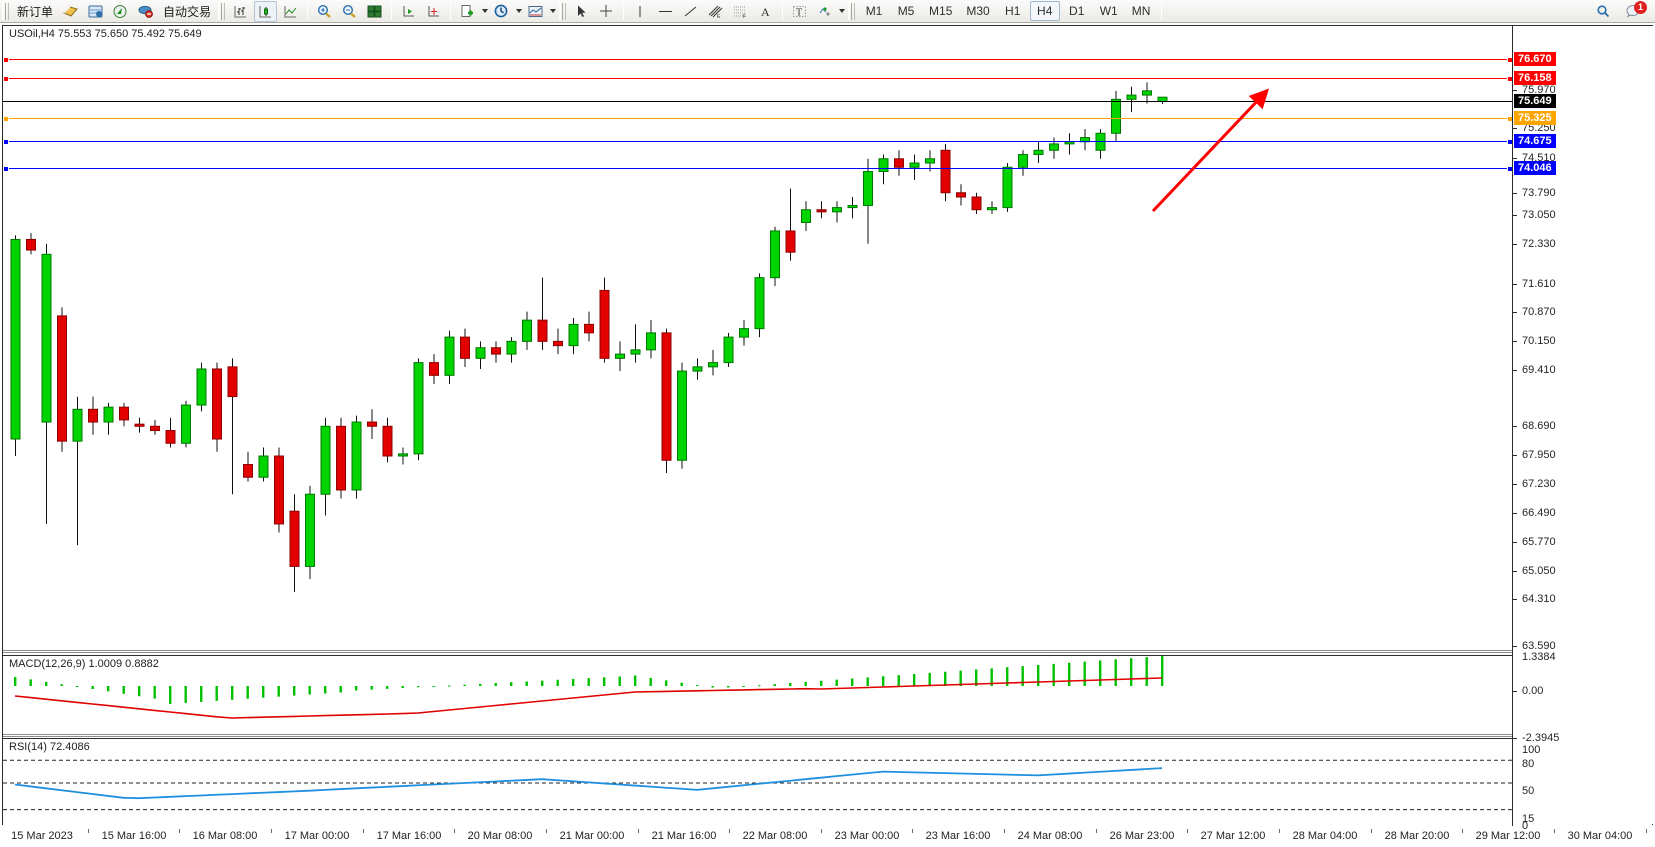 The height and width of the screenshot is (847, 1655). I want to click on auto-trading-button: 自动交易, so click(187, 11).